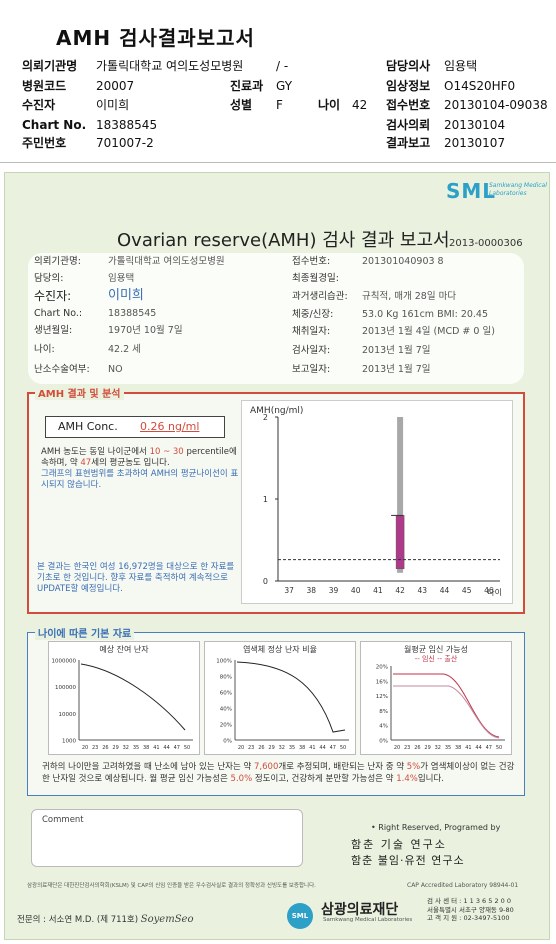 This screenshot has height=944, width=556. I want to click on amh-value: 0.26, so click(152, 426).